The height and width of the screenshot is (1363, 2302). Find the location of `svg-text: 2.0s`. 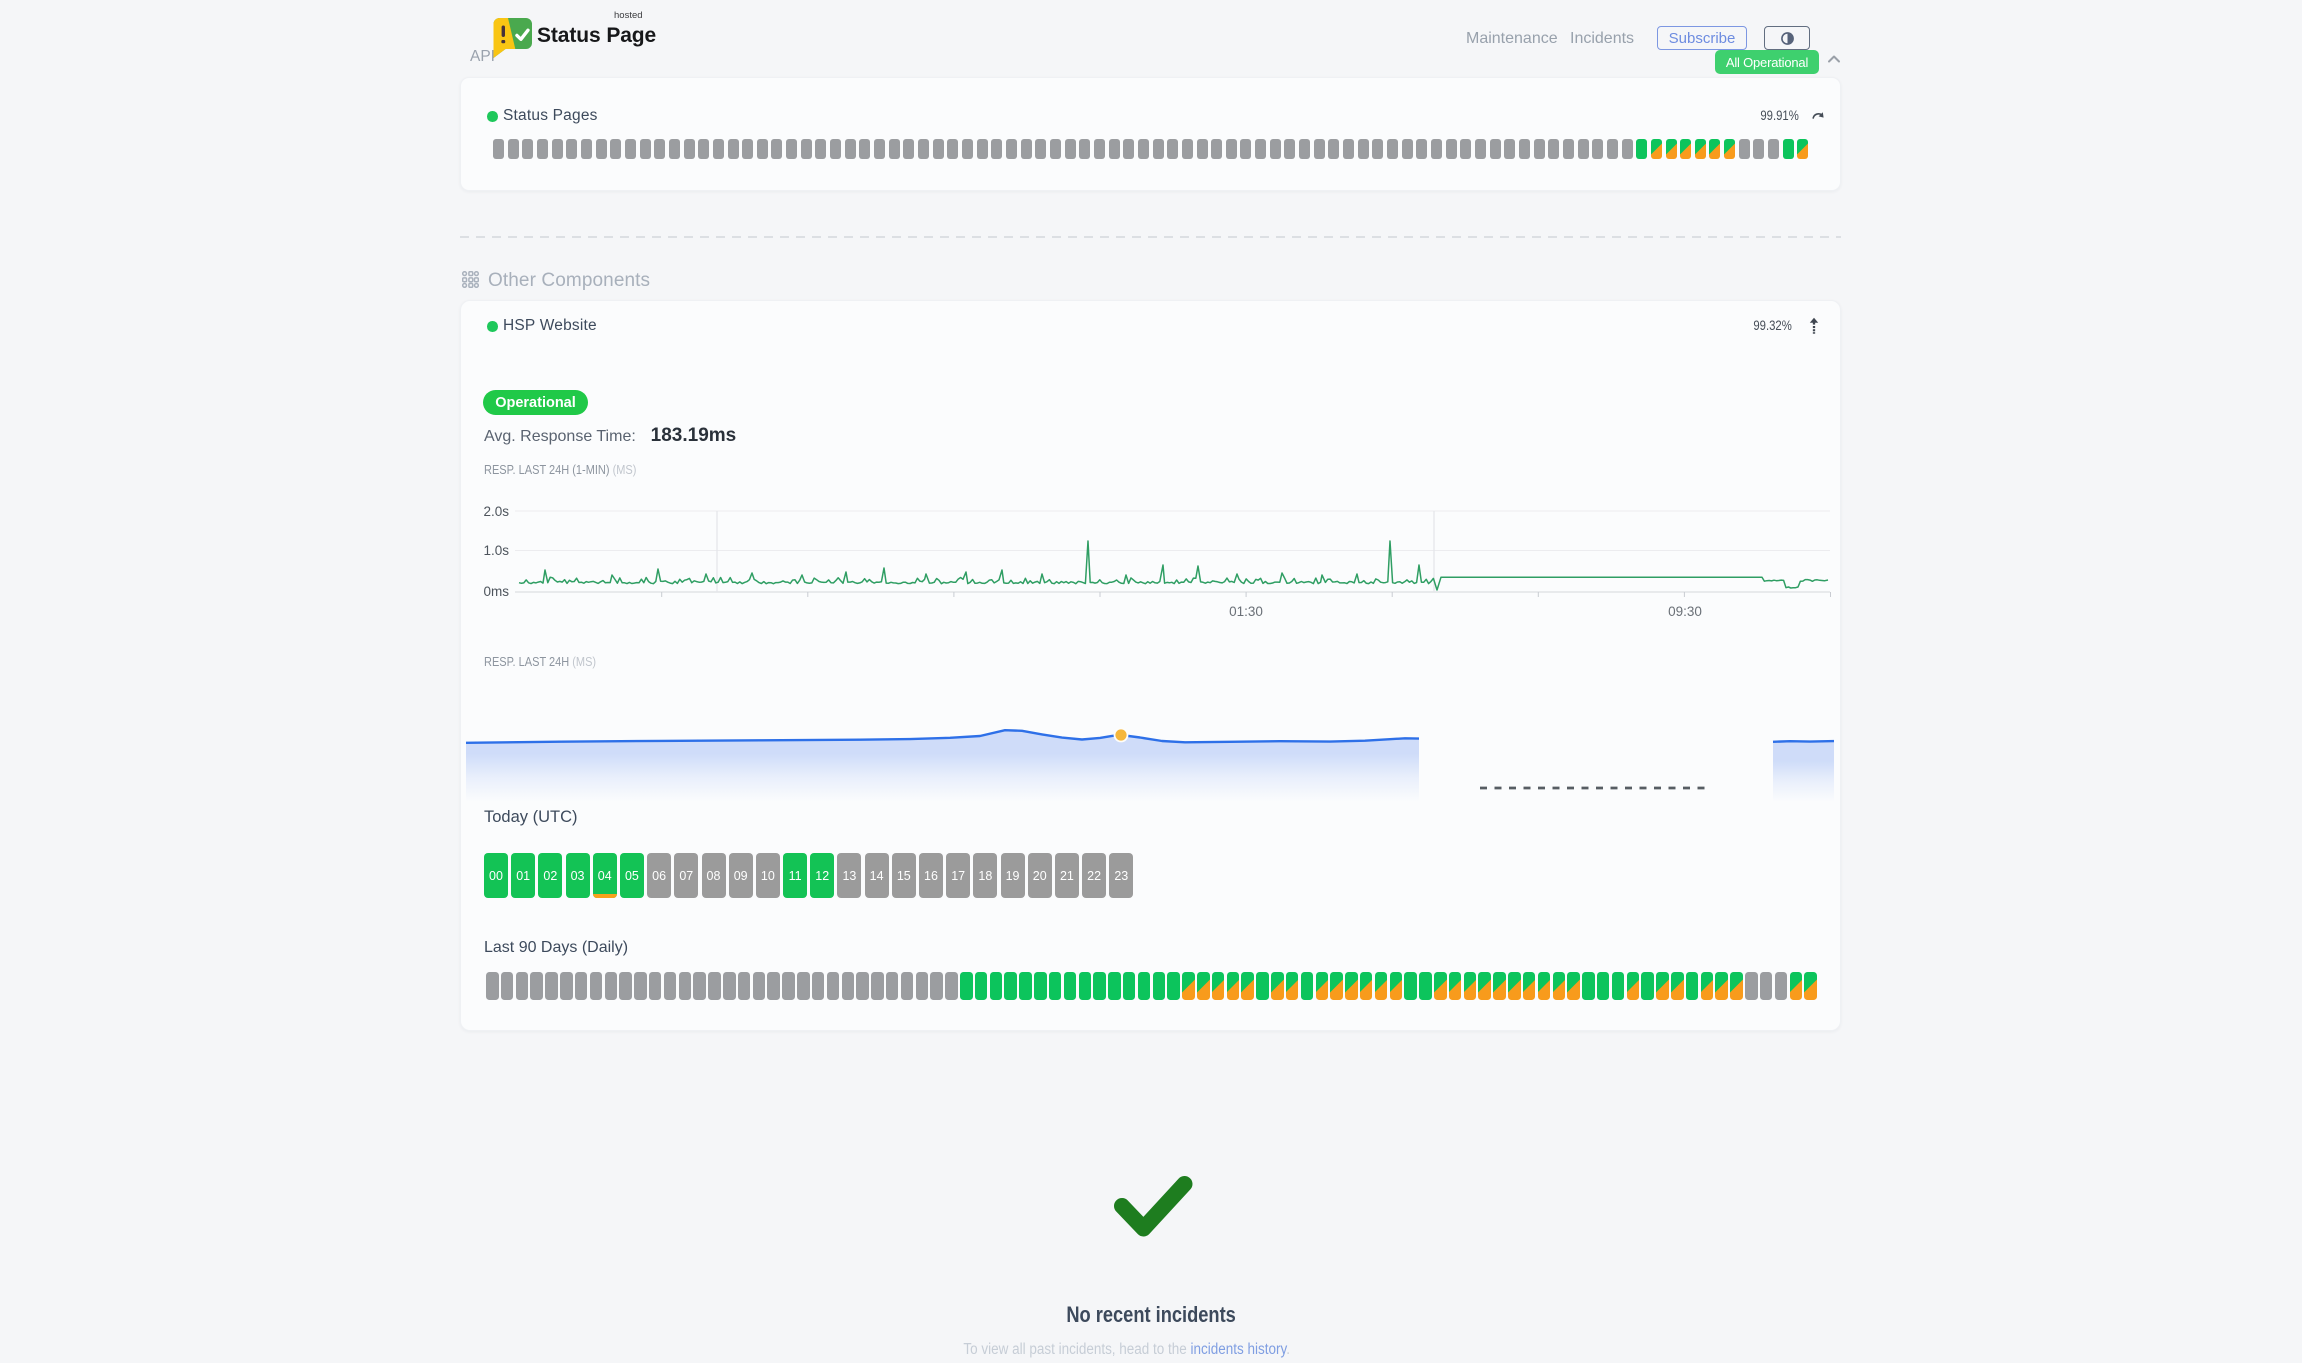

svg-text: 2.0s is located at coordinates (496, 511).